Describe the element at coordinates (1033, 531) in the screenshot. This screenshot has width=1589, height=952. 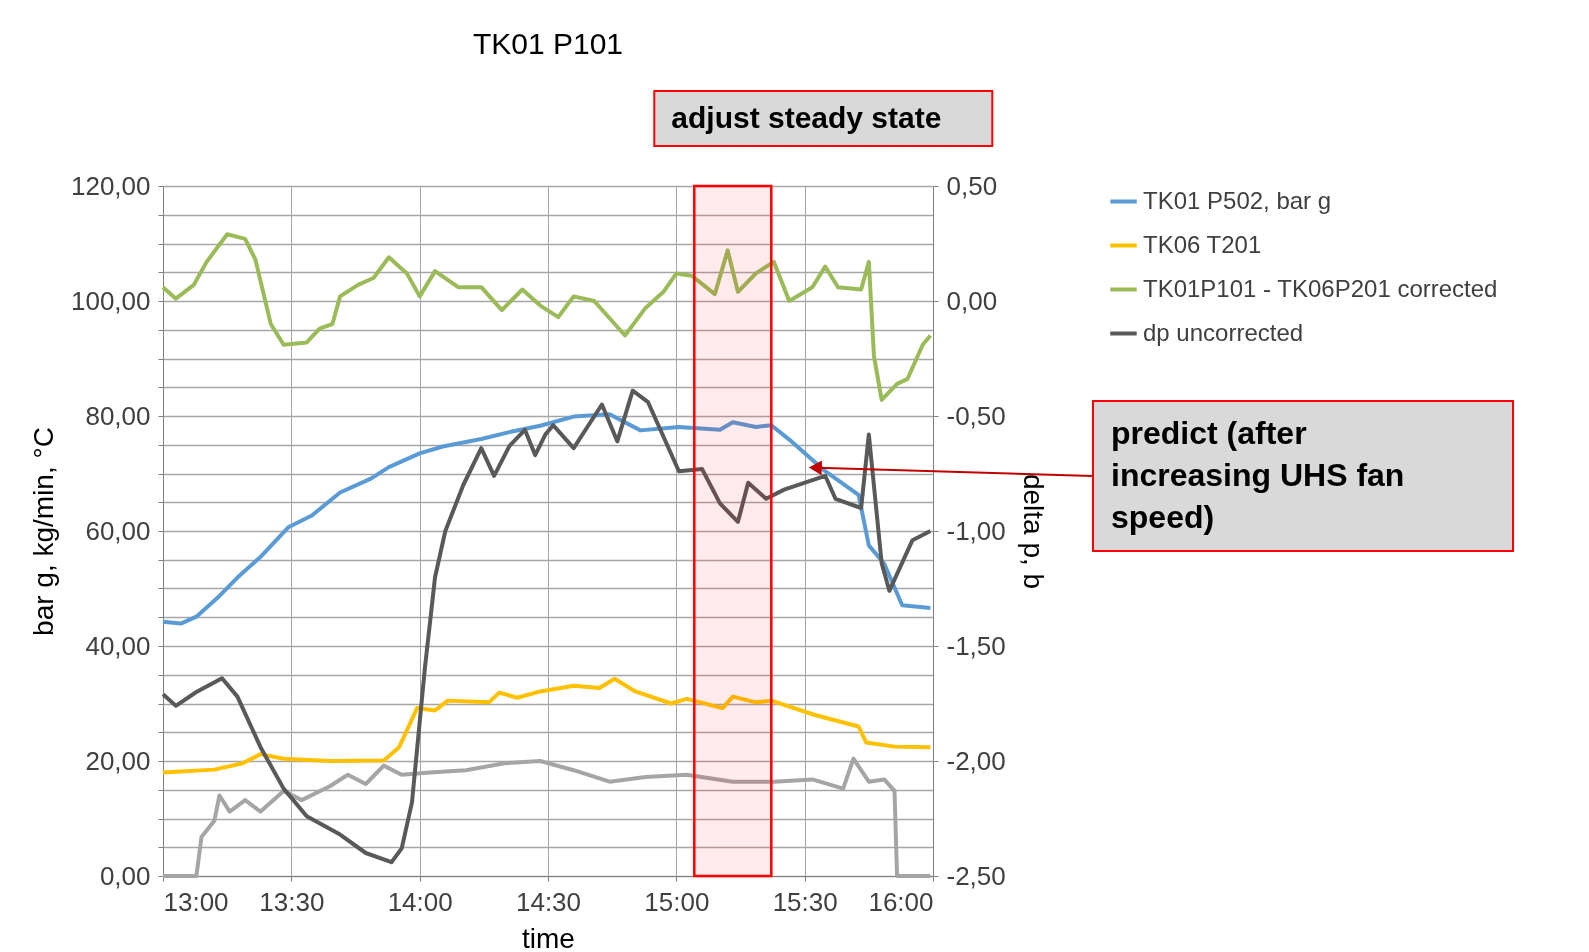
I see `y2-axis-title: delta p, b` at that location.